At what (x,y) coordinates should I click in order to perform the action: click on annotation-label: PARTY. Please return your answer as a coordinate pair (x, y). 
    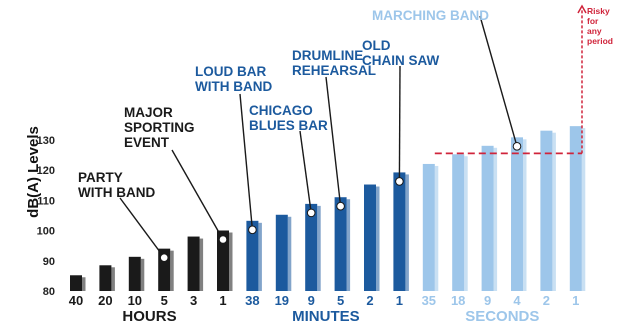
    Looking at the image, I should click on (100, 177).